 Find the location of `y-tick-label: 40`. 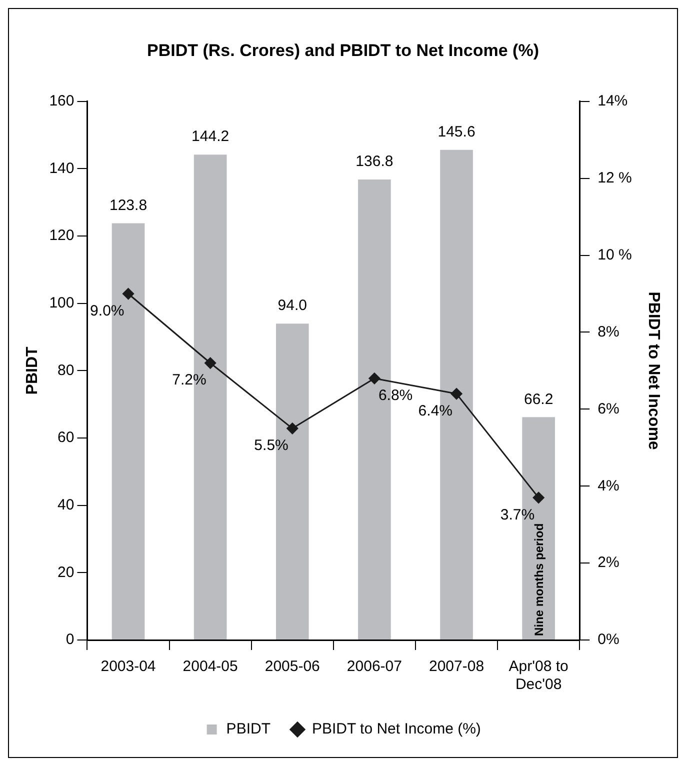

y-tick-label: 40 is located at coordinates (66, 505).